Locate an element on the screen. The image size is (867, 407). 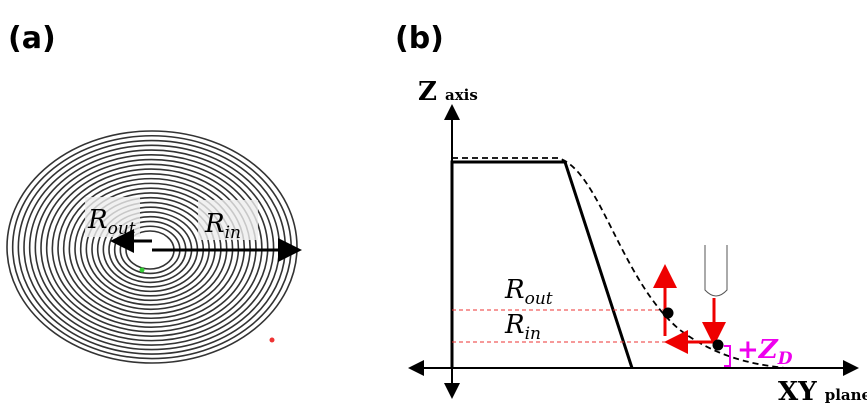
label-bg is located at coordinates (228, 220).